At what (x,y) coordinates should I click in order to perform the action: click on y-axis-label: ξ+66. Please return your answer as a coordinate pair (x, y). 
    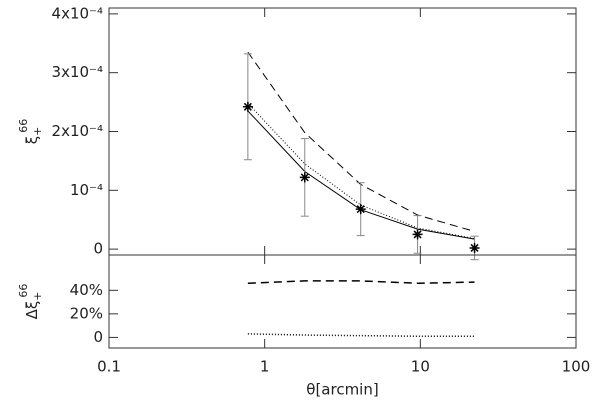
    Looking at the image, I should click on (30, 132).